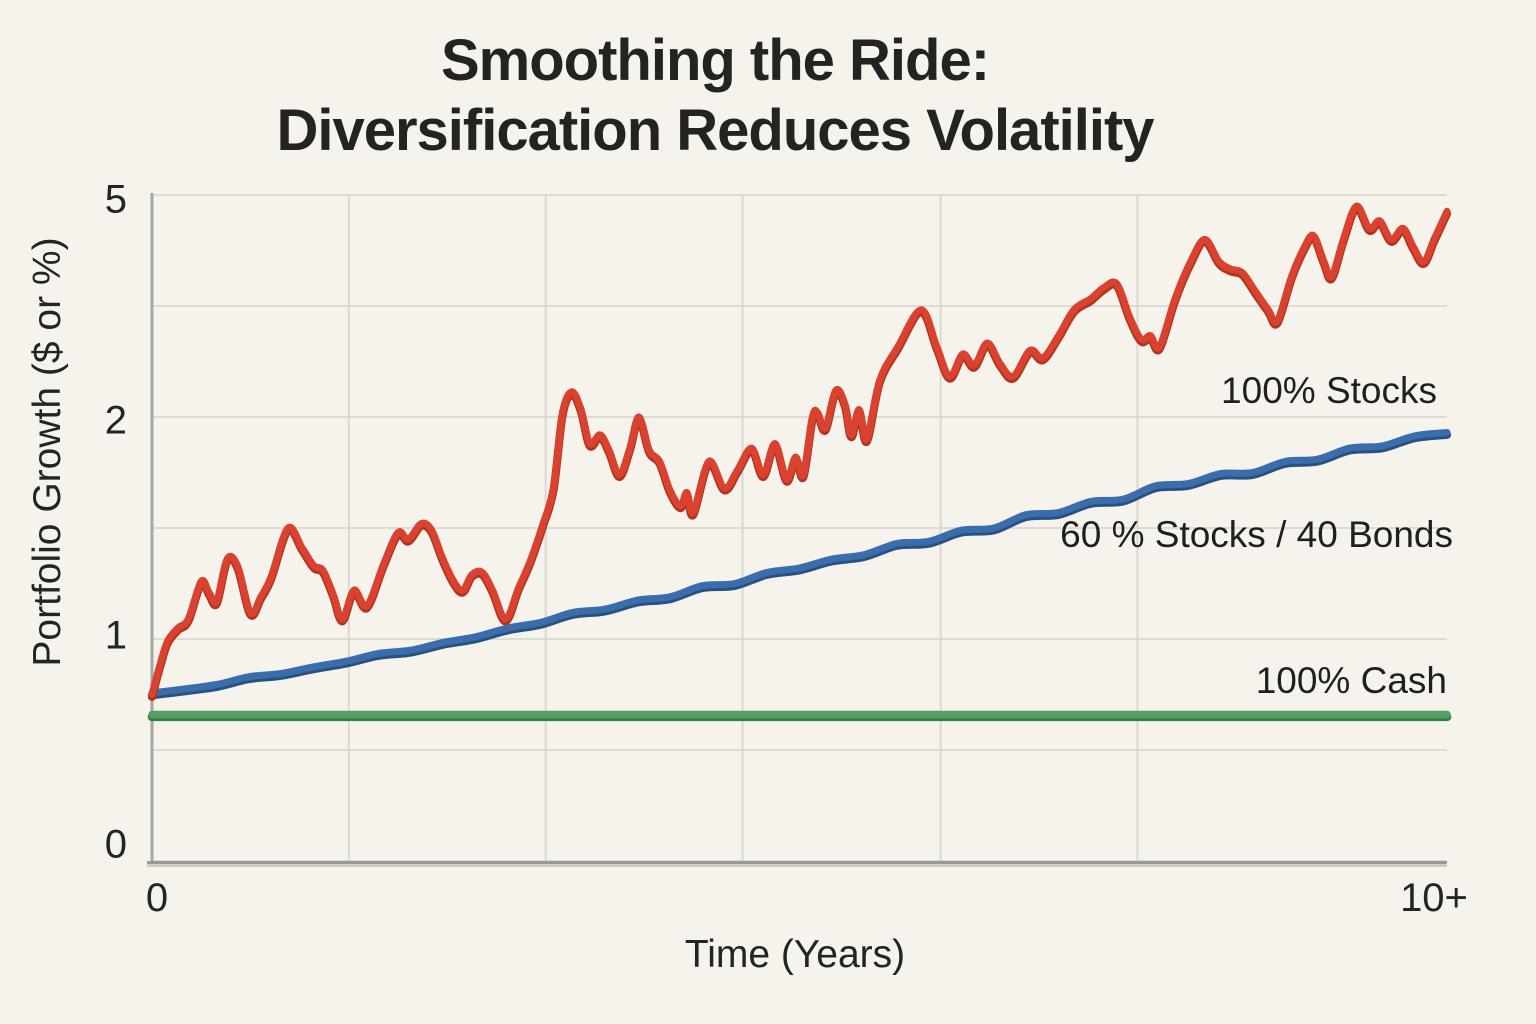 This screenshot has height=1024, width=1536. What do you see at coordinates (115, 635) in the screenshot?
I see `y-tick-1: 1` at bounding box center [115, 635].